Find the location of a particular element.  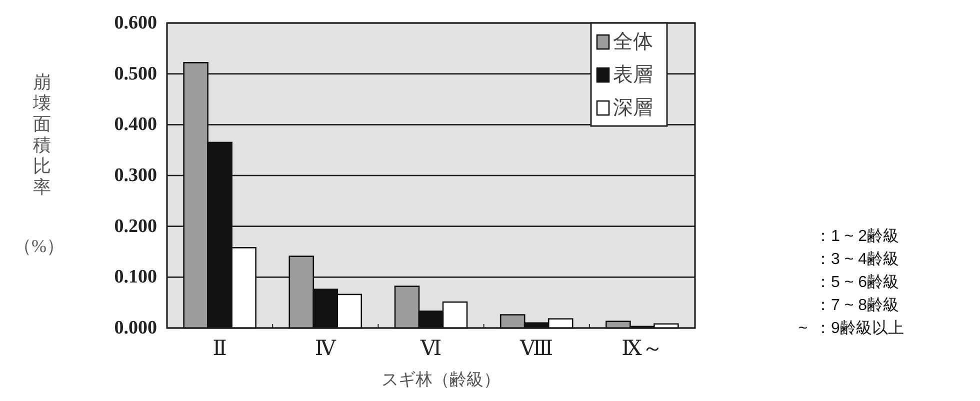

y-tick-label: 0.300 is located at coordinates (135, 175).